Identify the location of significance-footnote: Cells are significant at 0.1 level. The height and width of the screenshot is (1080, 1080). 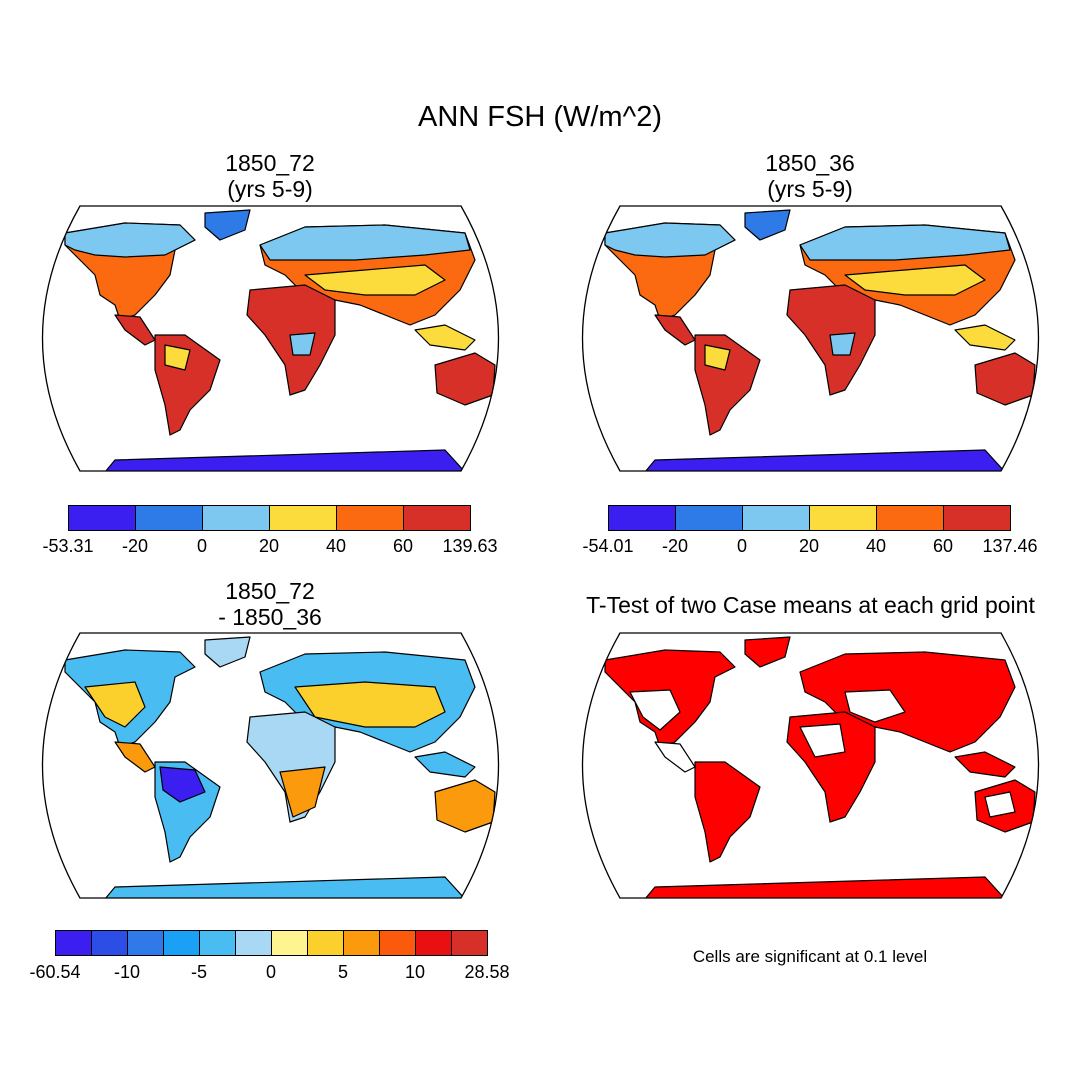
(810, 956).